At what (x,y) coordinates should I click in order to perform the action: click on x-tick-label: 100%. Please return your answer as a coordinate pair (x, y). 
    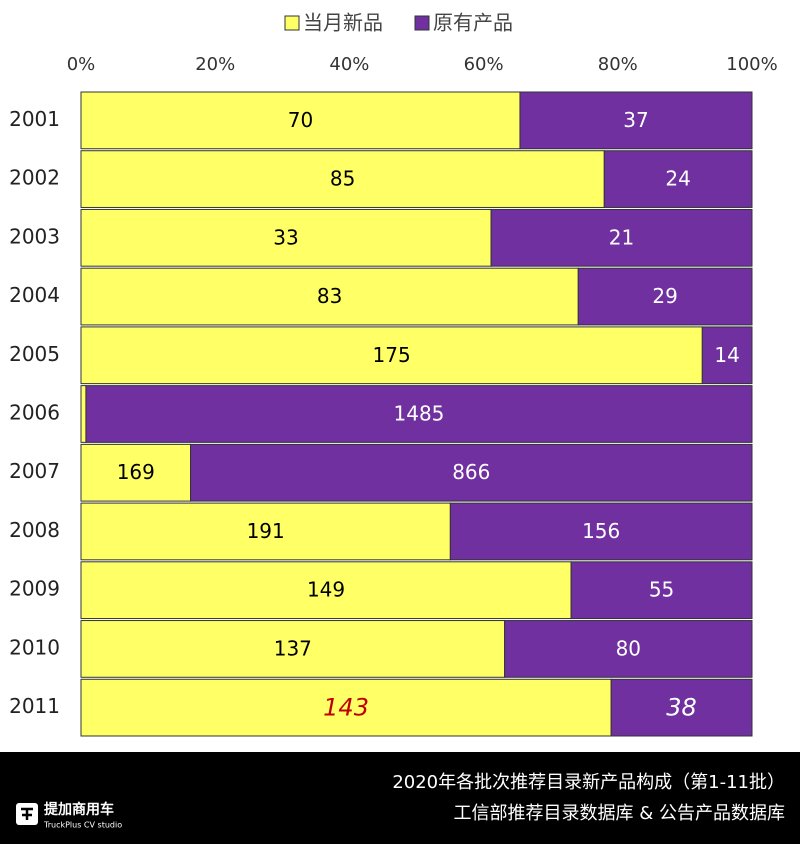
    Looking at the image, I should click on (751, 64).